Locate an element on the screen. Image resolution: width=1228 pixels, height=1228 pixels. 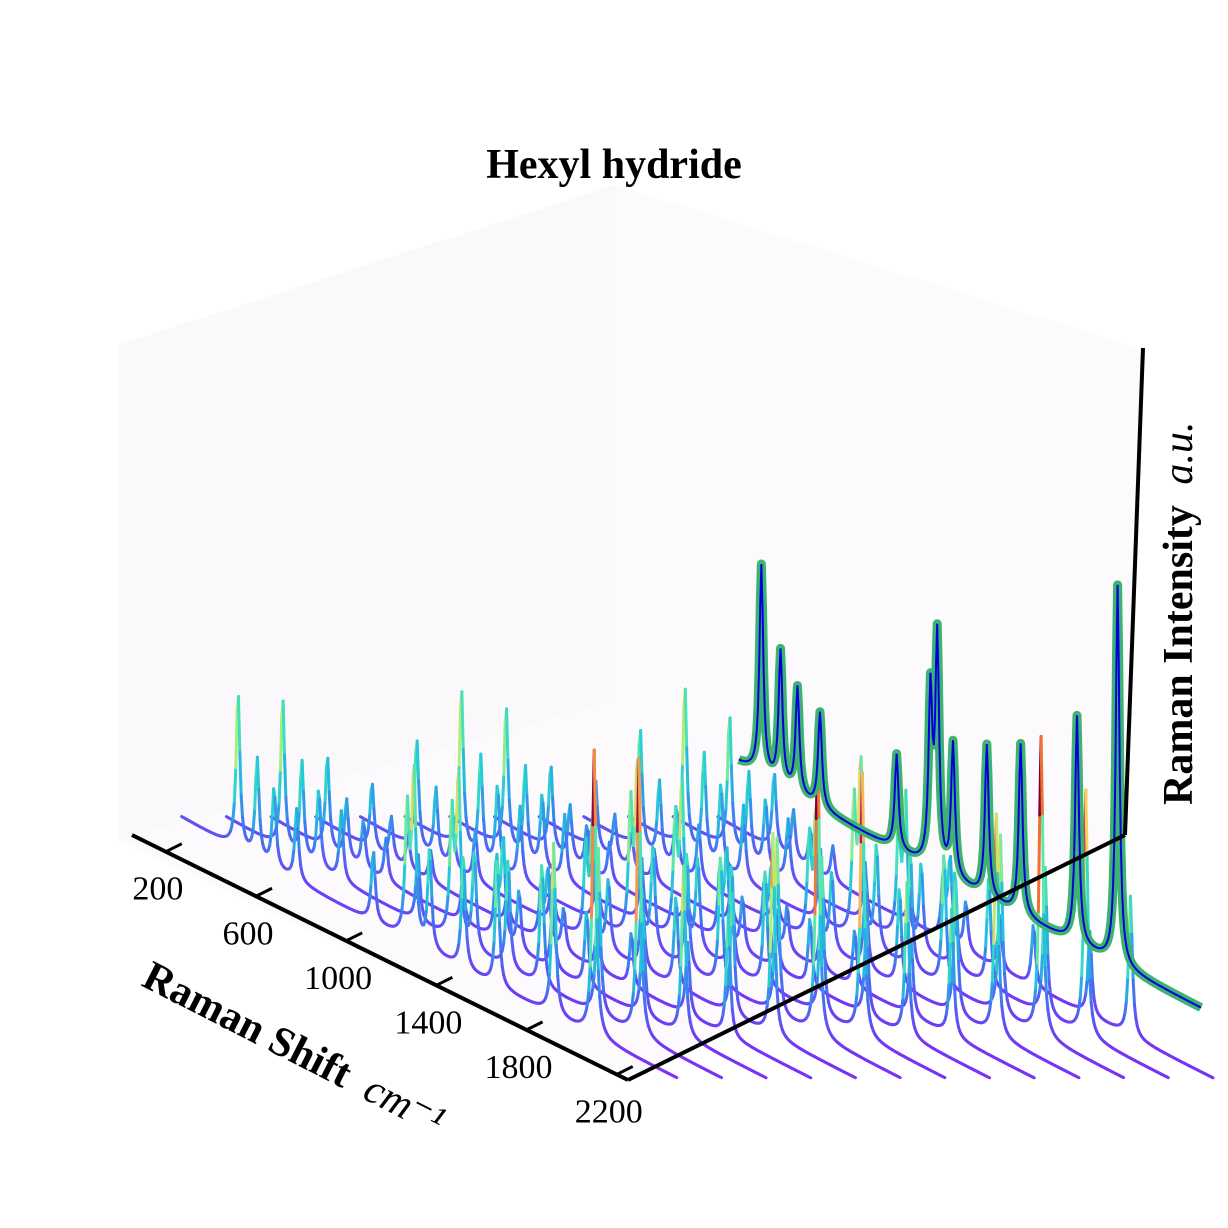
depth-axis-line is located at coordinates (876, 957).